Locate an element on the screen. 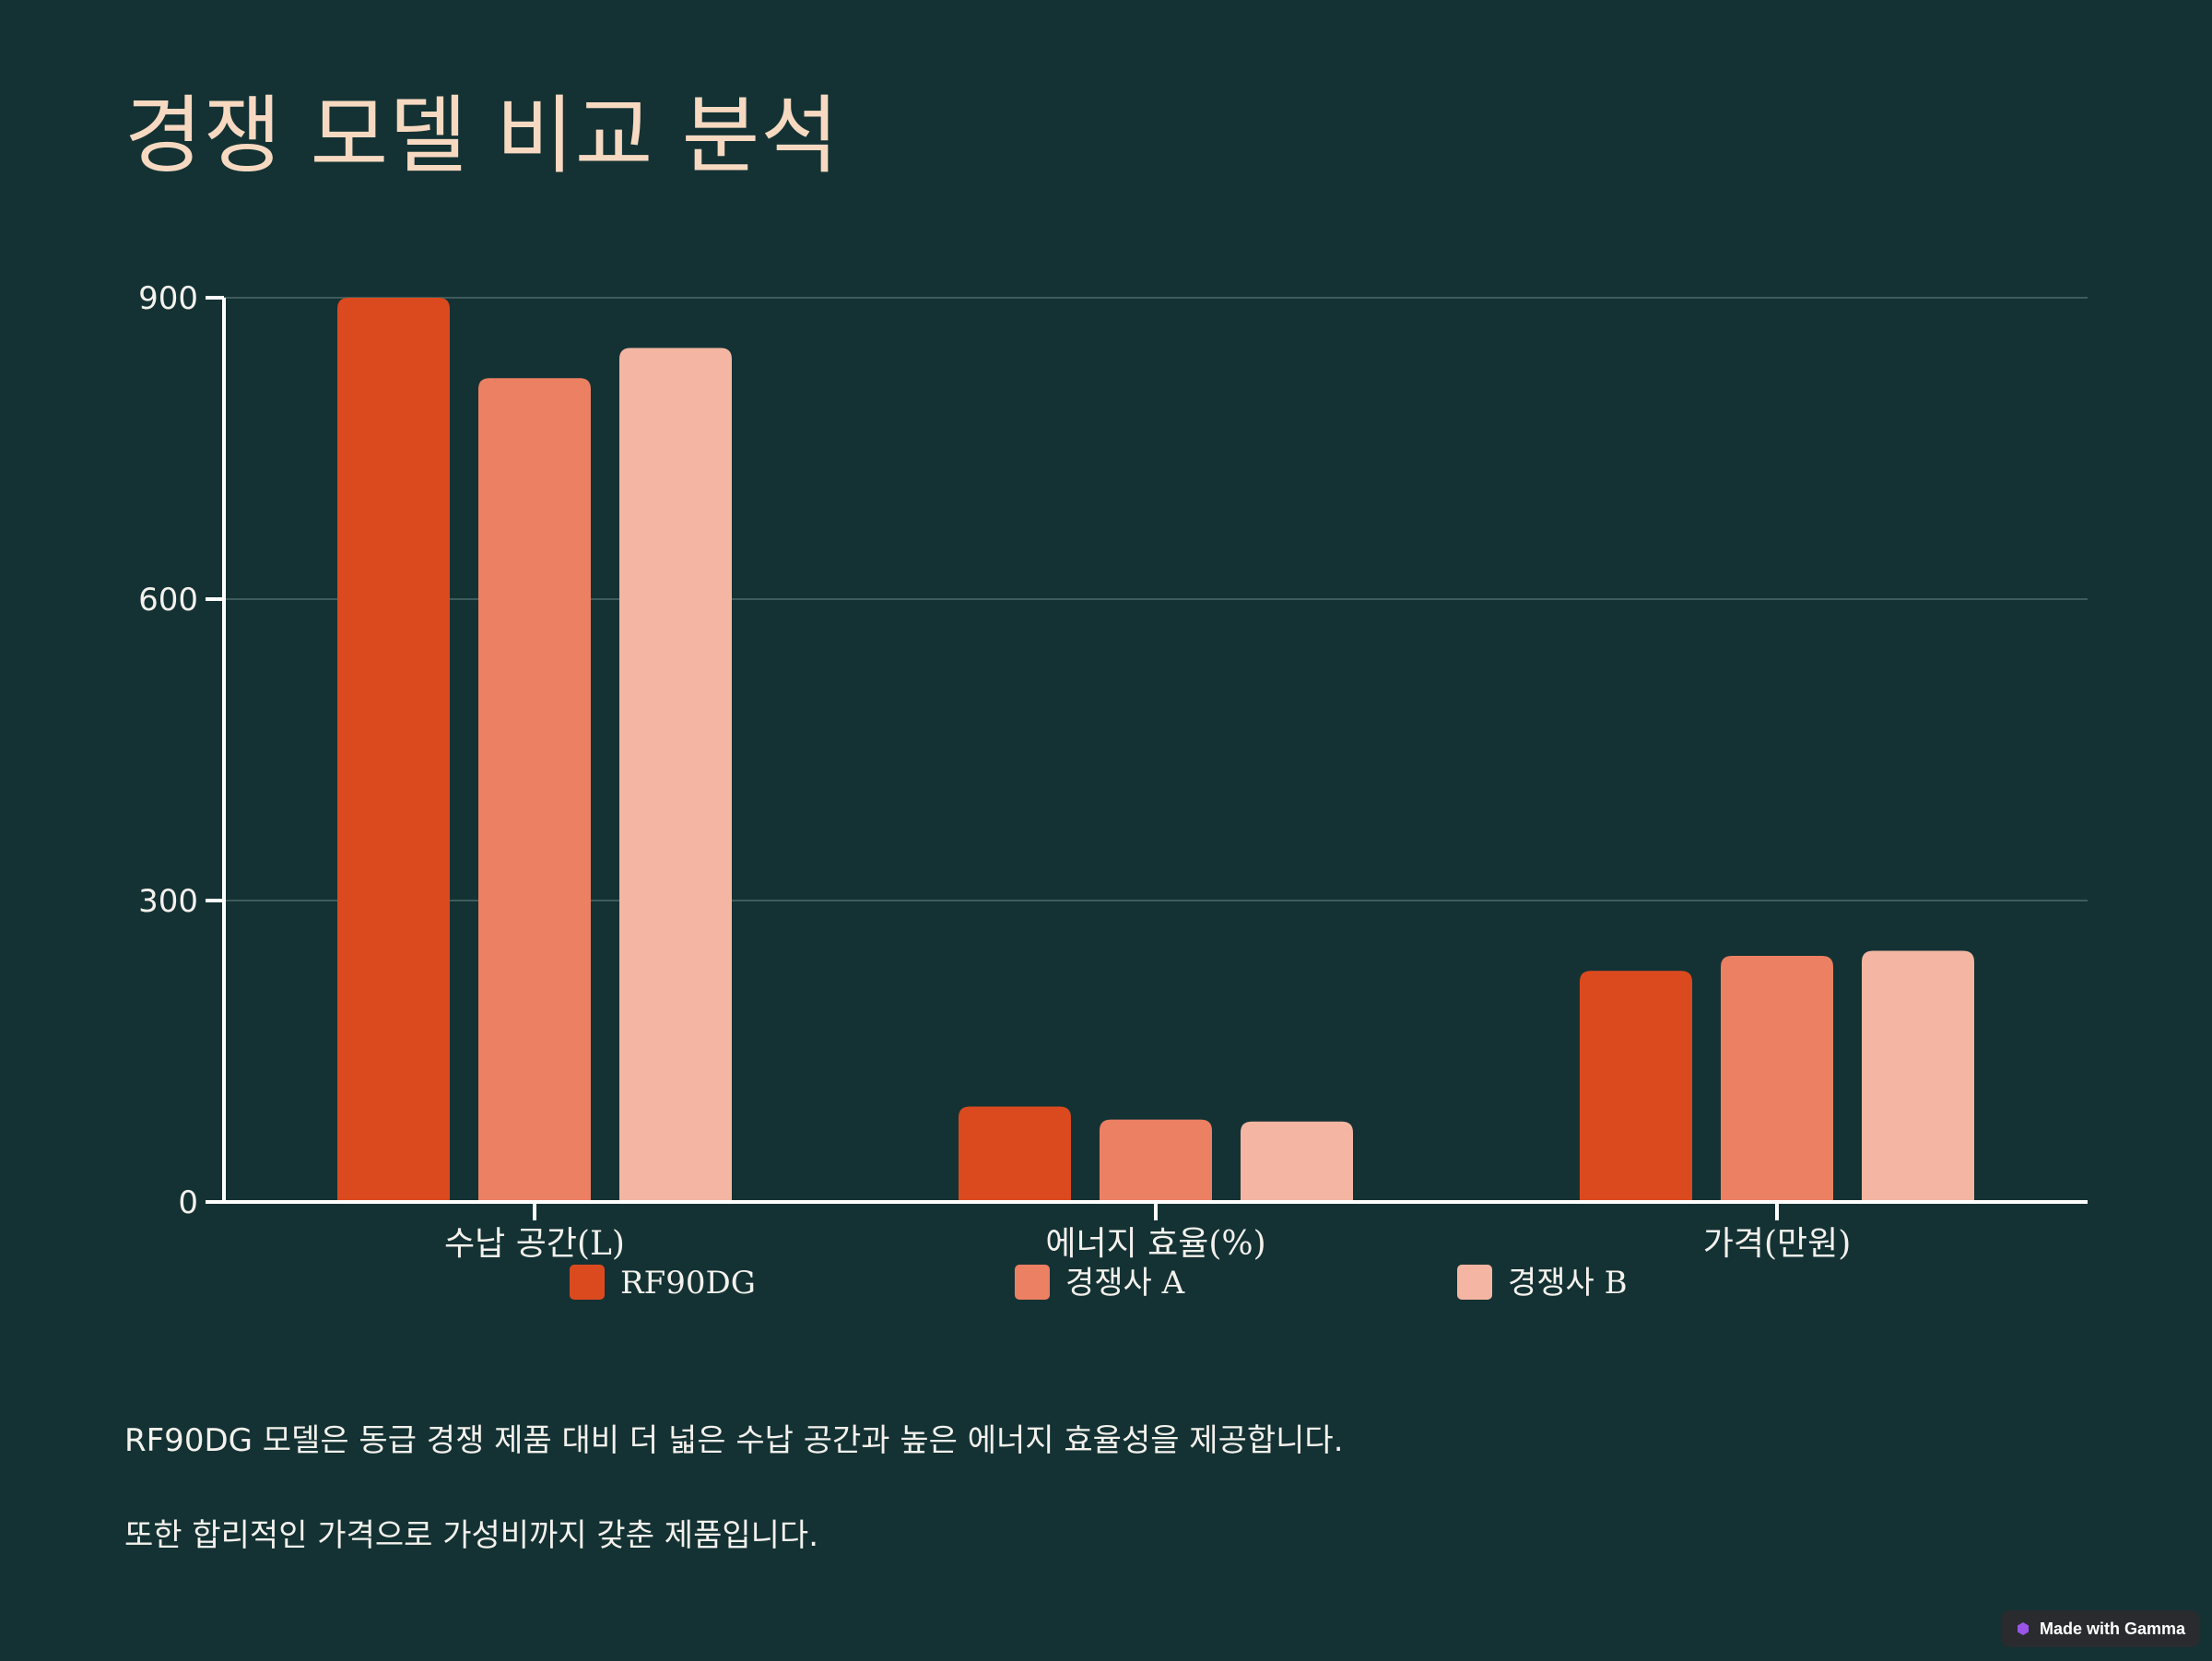 This screenshot has height=1661, width=2212. category-label: 수납 공간(L) is located at coordinates (534, 1244).